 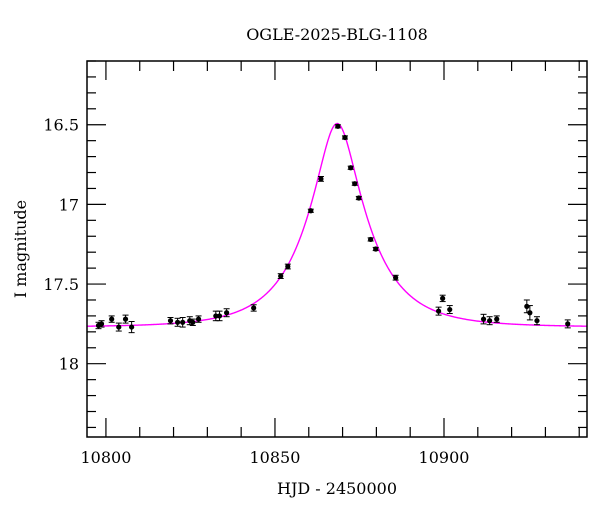 I want to click on y-axis-label: I magnitude, so click(x=20, y=249).